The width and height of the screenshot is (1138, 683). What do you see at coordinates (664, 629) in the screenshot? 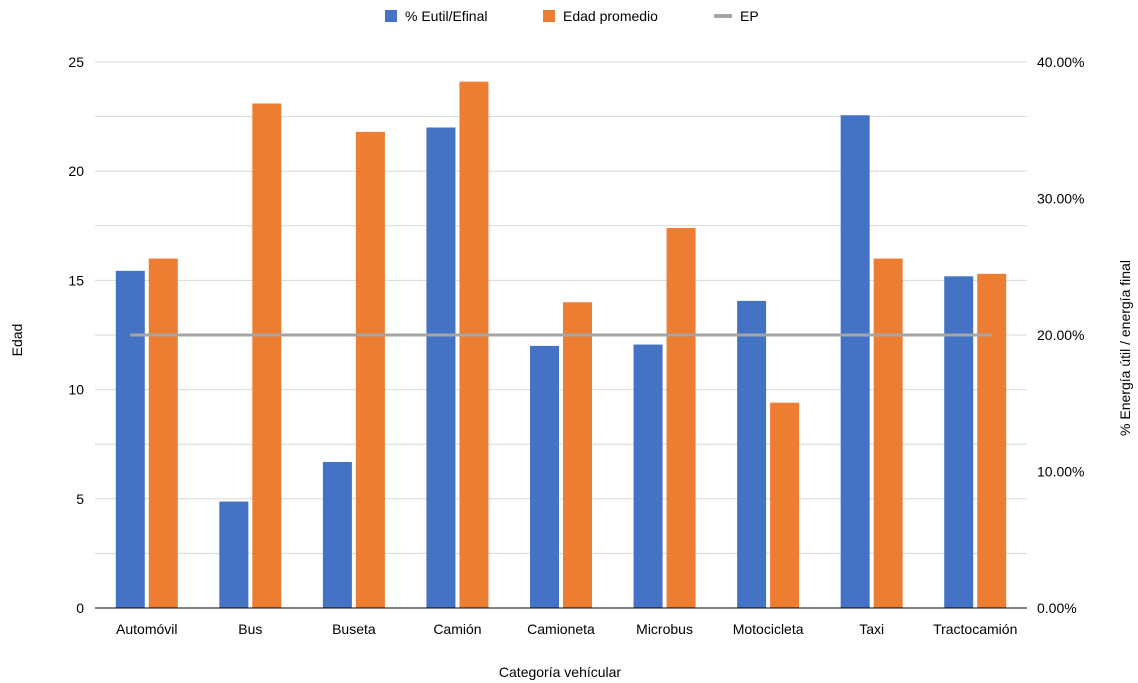
I see `x-tick-label: Microbus` at bounding box center [664, 629].